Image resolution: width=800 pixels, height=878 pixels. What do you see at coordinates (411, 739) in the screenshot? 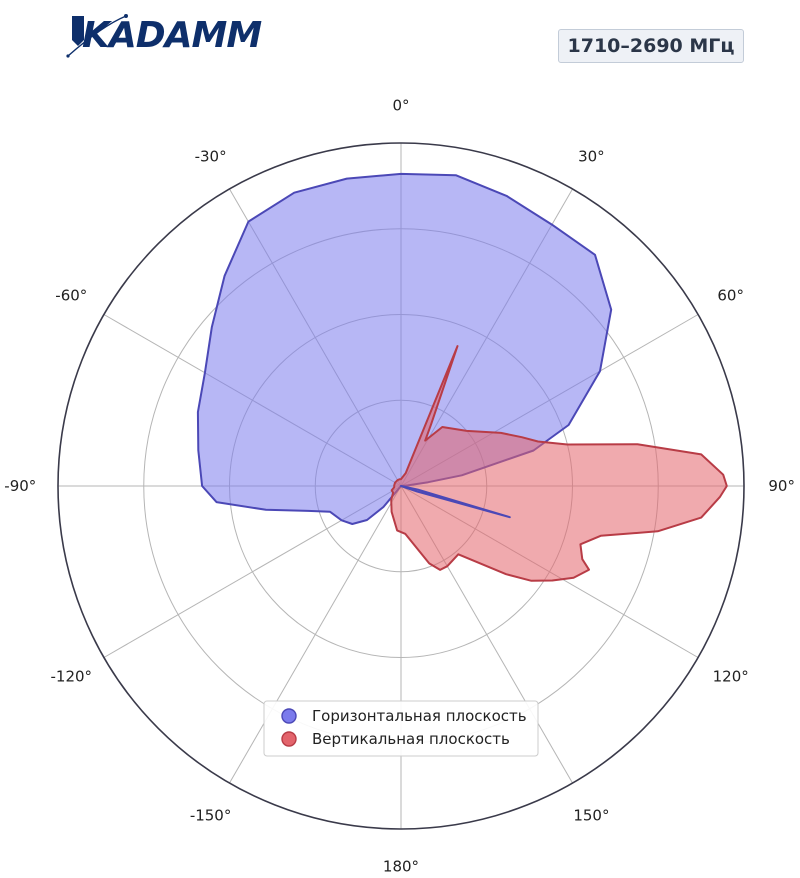
I see `legend-label-vertical: Вертикальная плоскость` at bounding box center [411, 739].